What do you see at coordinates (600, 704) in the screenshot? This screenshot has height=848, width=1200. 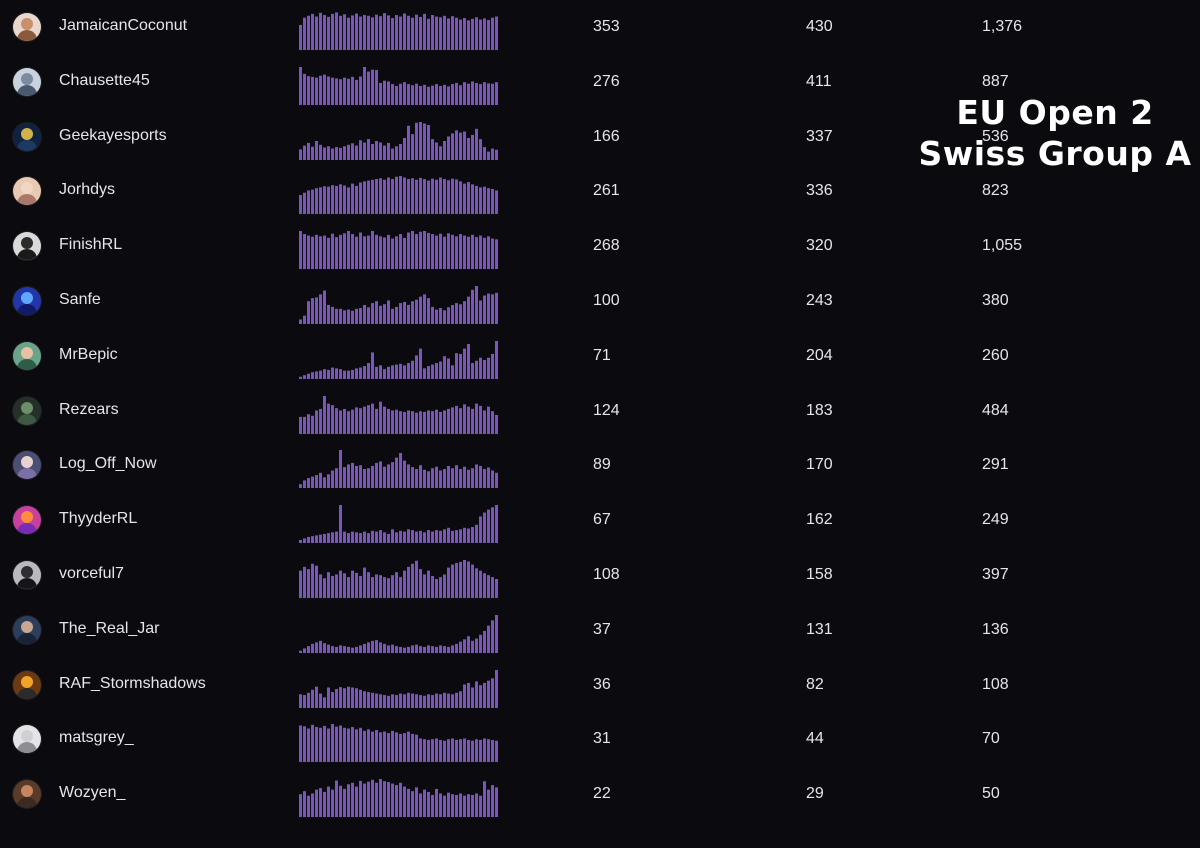 I see `table-row: RAF_Stormshadows 36 82 108` at bounding box center [600, 704].